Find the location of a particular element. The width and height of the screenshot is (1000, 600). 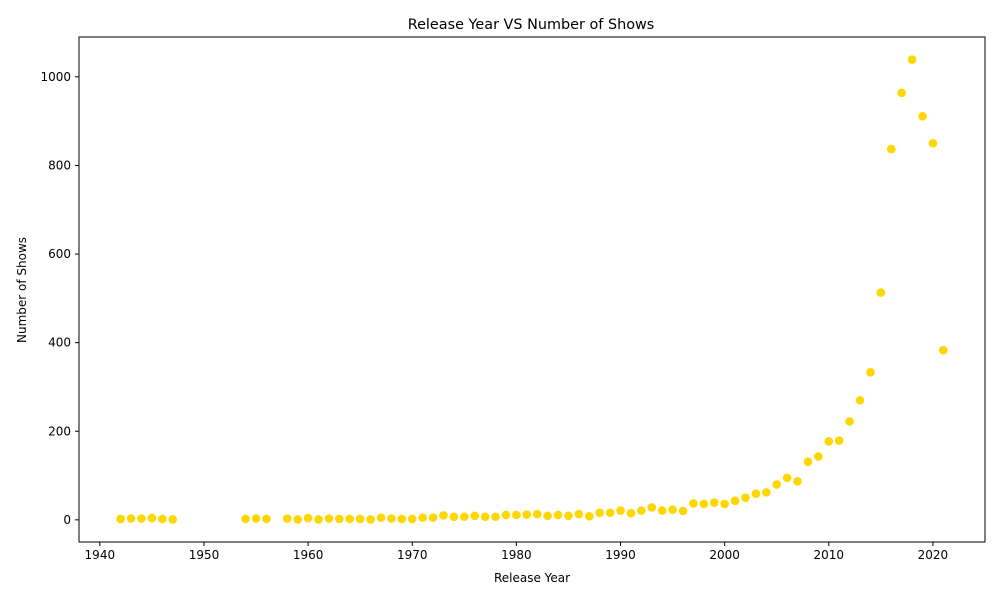

x-tick-label: 1950 is located at coordinates (204, 555).